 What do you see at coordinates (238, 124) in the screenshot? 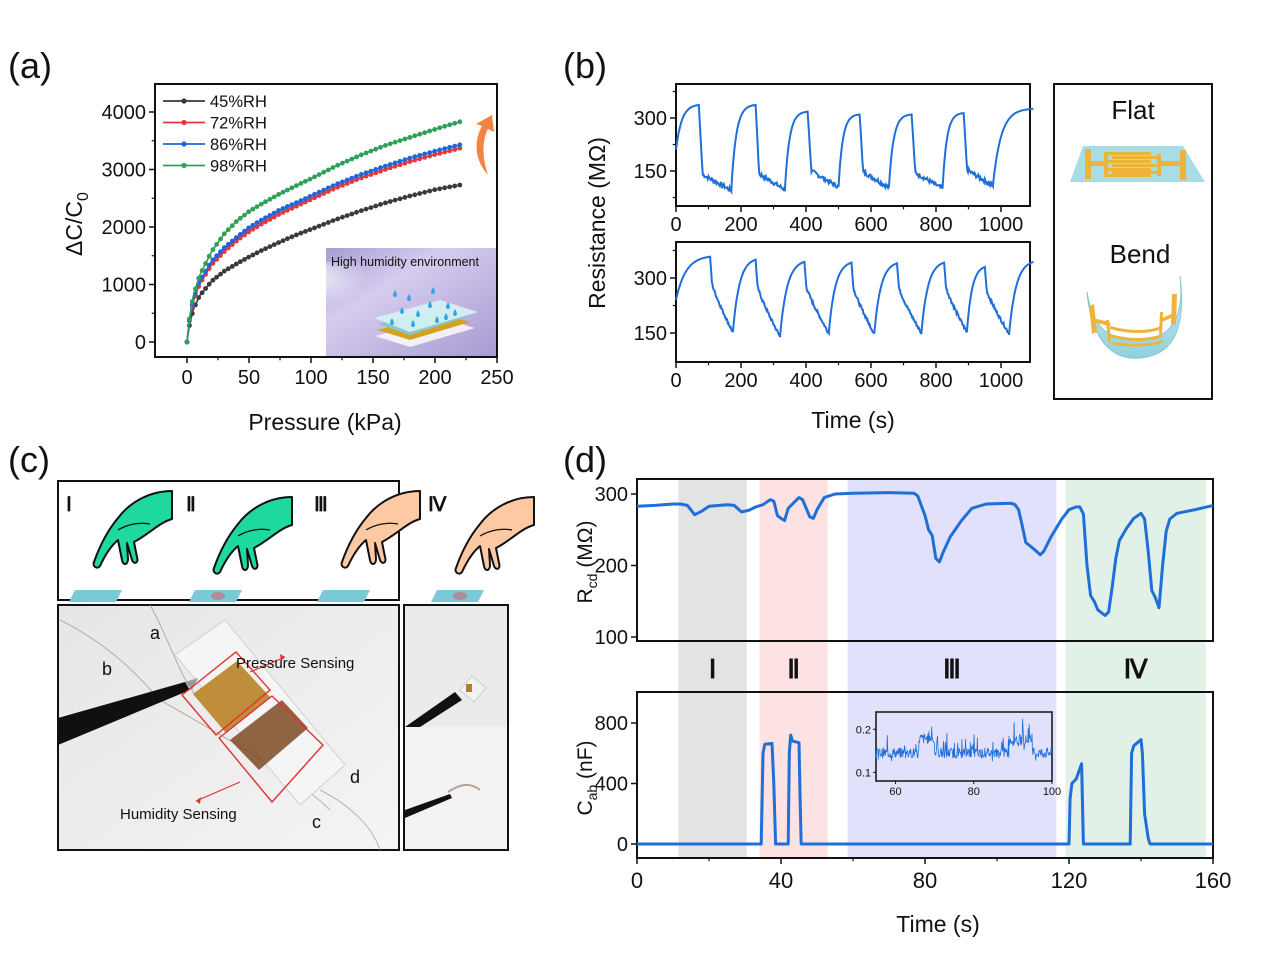
I see `a-legend-label: 72%RH` at bounding box center [238, 124].